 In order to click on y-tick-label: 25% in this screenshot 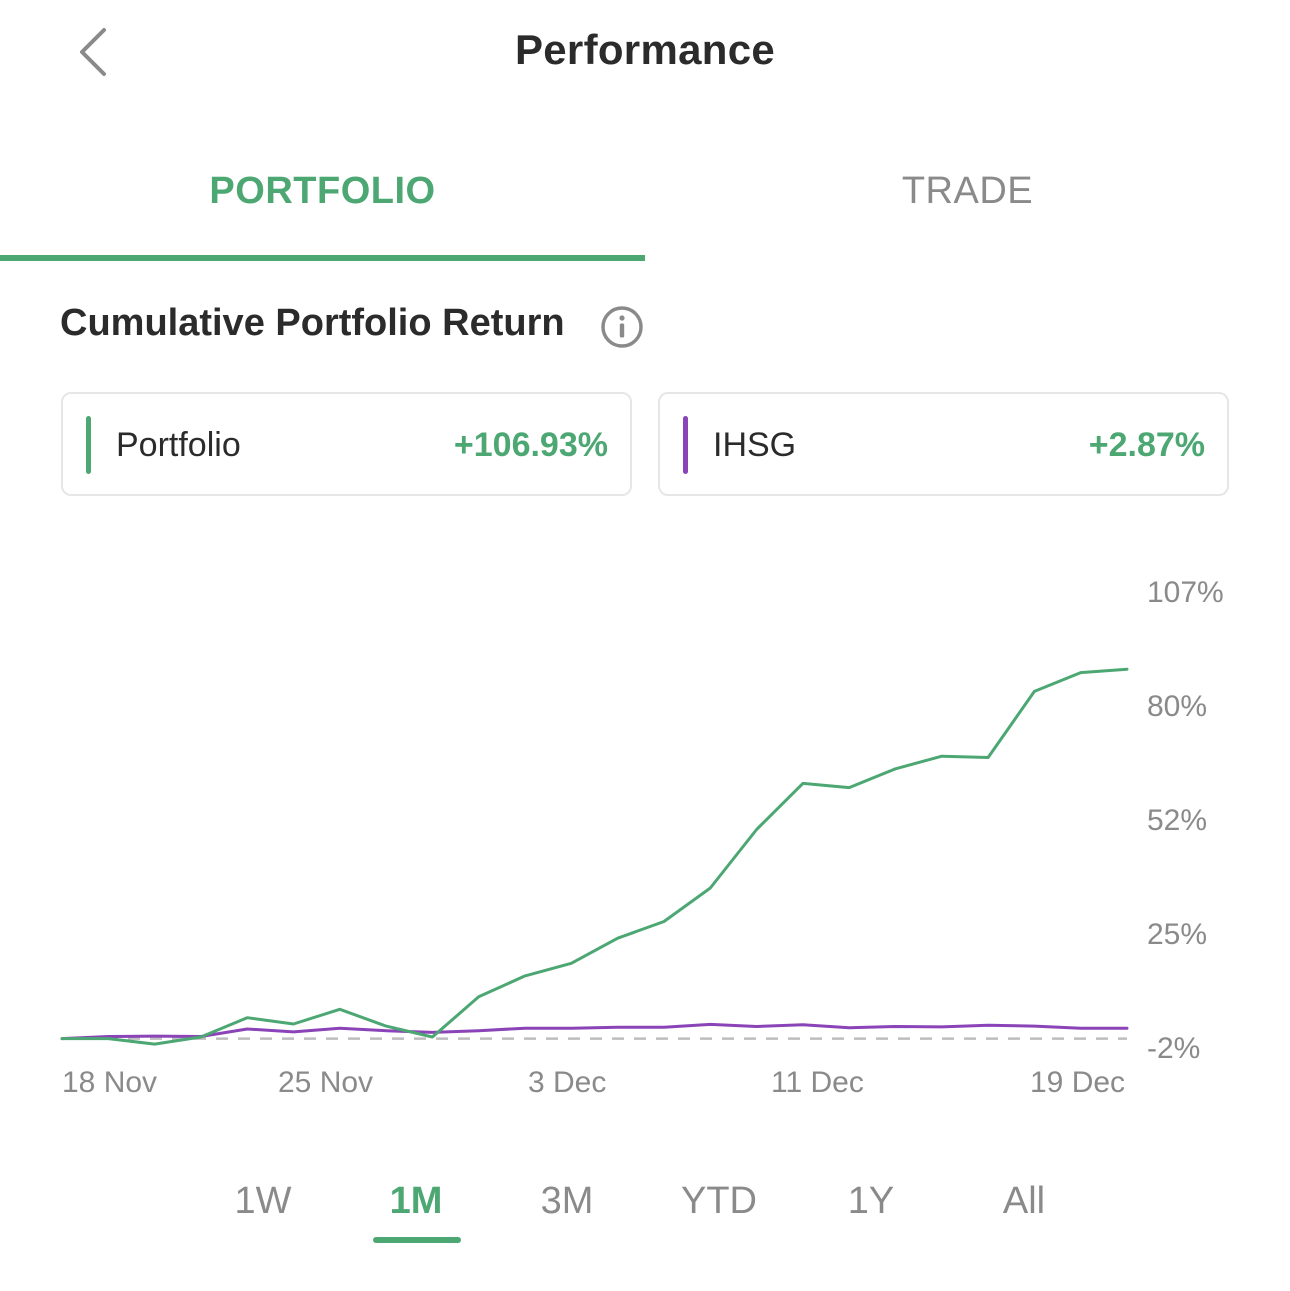, I will do `click(1177, 934)`.